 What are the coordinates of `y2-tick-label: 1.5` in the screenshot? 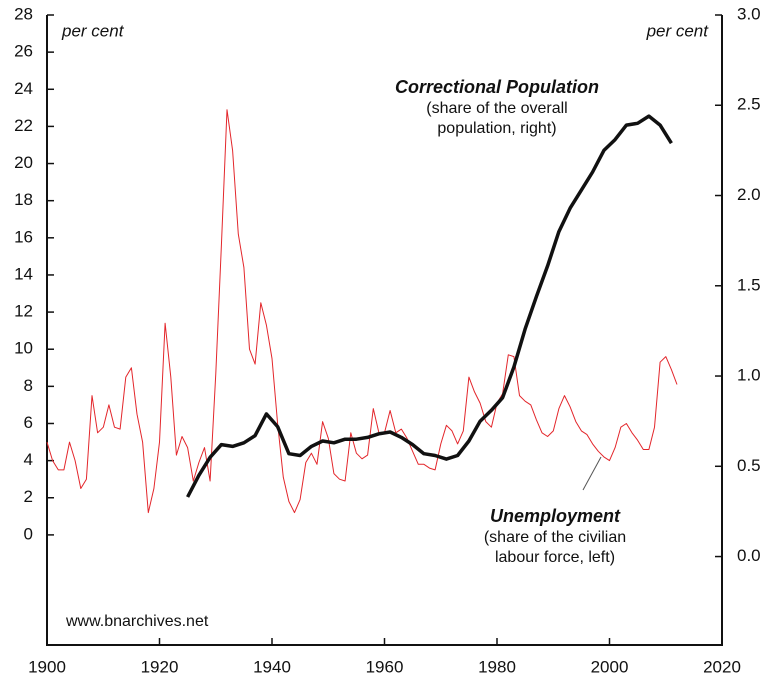 It's located at (749, 284).